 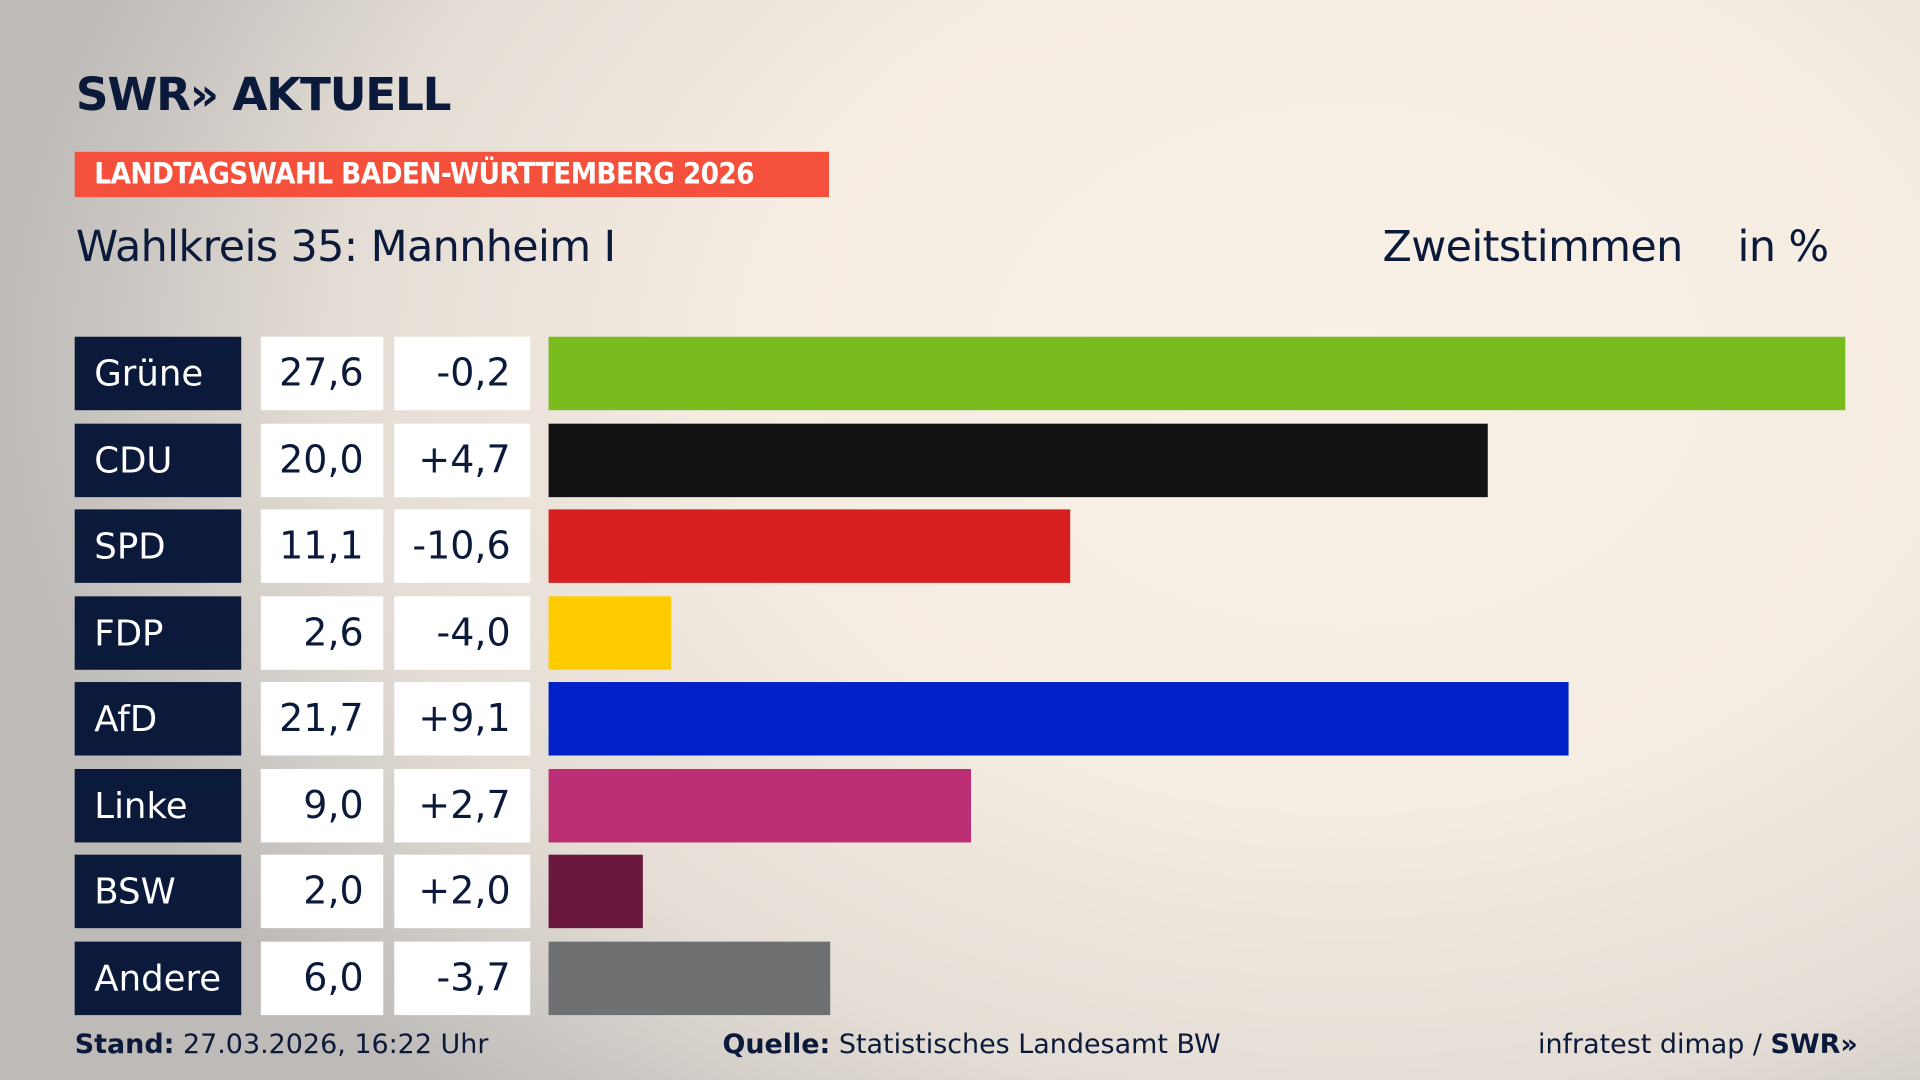 What do you see at coordinates (1058, 719) in the screenshot?
I see `bar-afd` at bounding box center [1058, 719].